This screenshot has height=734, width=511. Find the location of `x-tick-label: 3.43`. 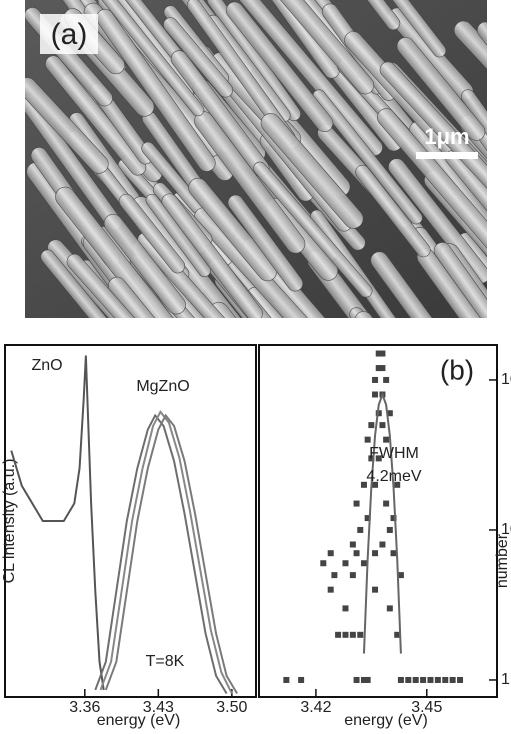

x-tick-label: 3.43 is located at coordinates (158, 707).